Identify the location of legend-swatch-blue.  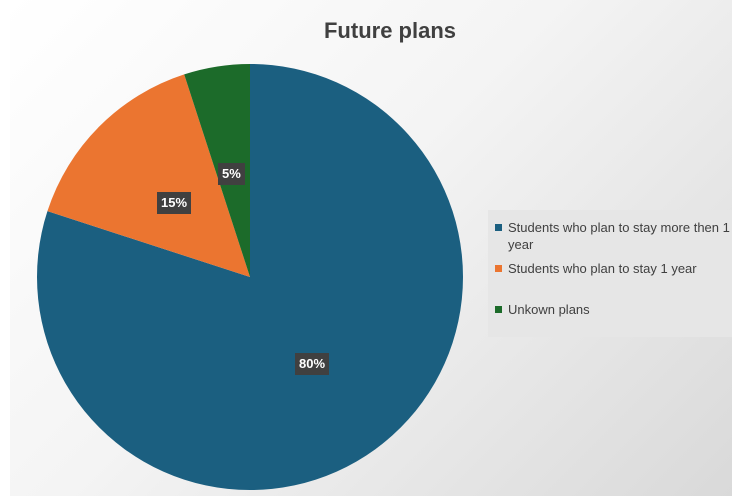
(498, 227).